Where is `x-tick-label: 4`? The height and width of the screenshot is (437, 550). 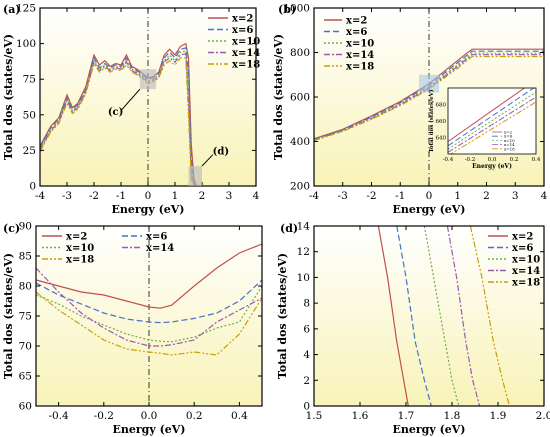
x-tick-label: 4 is located at coordinates (544, 196).